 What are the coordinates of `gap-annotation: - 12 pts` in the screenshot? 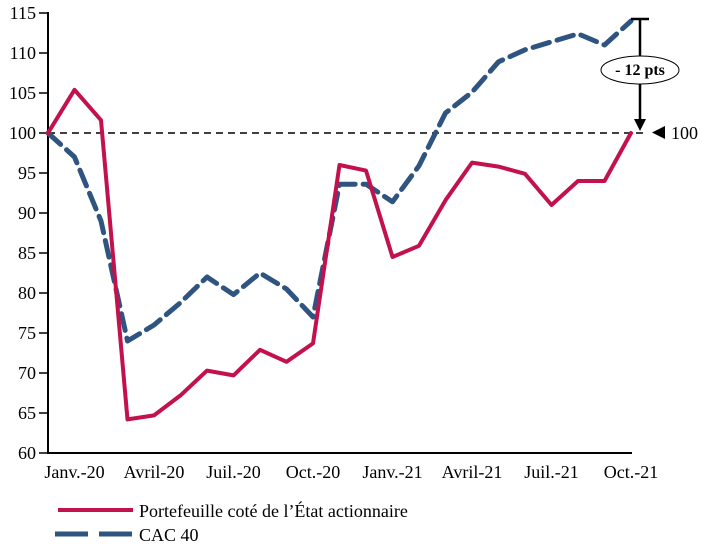 It's located at (640, 70).